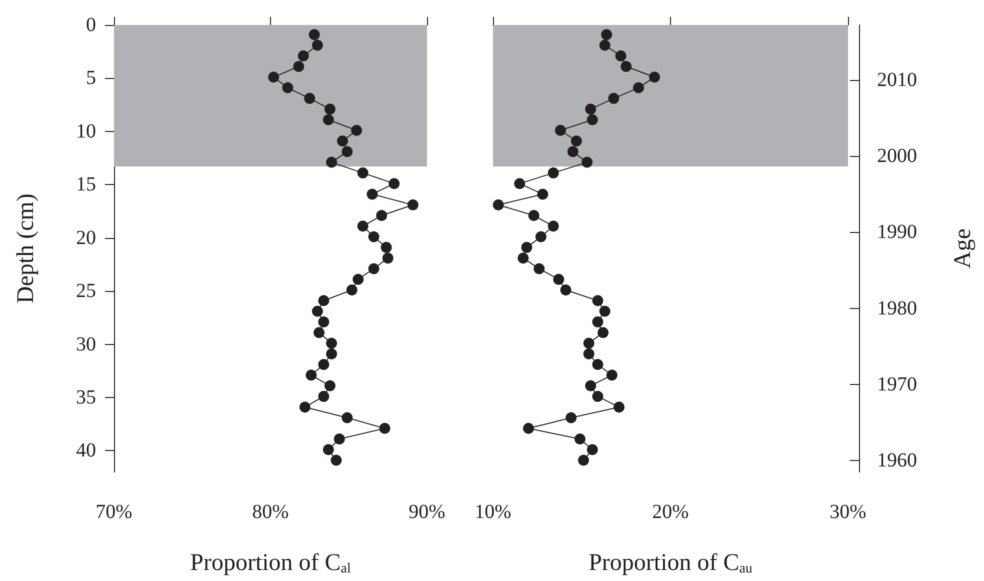 The image size is (984, 581). What do you see at coordinates (848, 512) in the screenshot?
I see `x-tick-label: 30%` at bounding box center [848, 512].